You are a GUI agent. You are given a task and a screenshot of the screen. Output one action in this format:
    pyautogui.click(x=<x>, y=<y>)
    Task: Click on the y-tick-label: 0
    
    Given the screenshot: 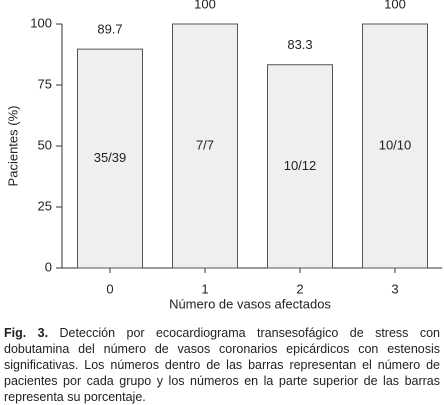 What is the action you would take?
    pyautogui.click(x=48, y=266)
    